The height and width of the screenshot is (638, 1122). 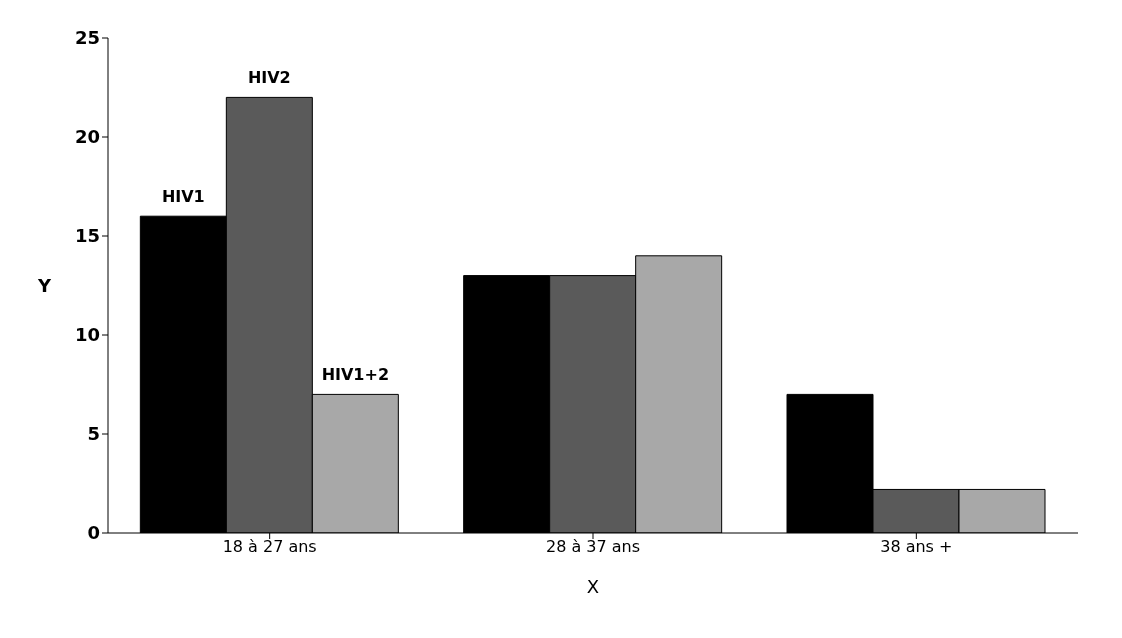 What do you see at coordinates (593, 586) in the screenshot?
I see `x-axis-title: X` at bounding box center [593, 586].